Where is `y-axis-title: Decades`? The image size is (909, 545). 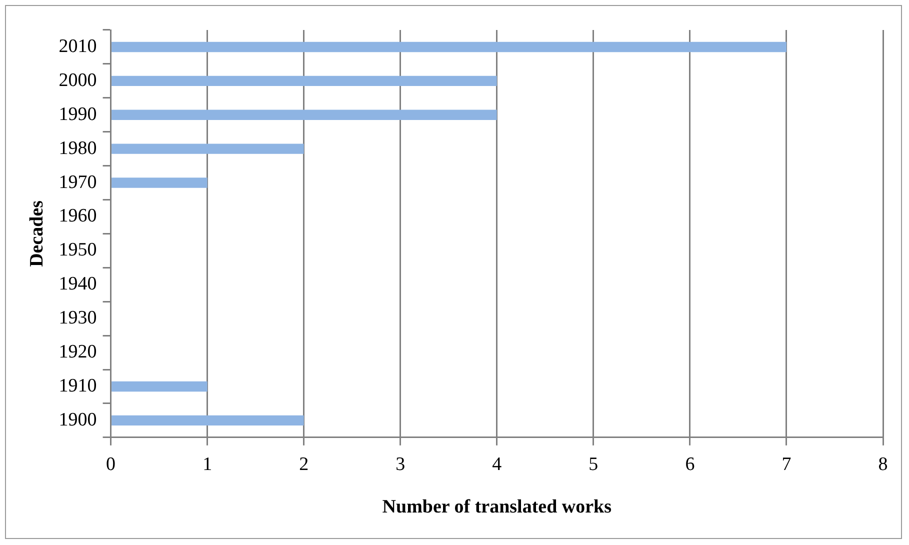
y-axis-title: Decades is located at coordinates (37, 233).